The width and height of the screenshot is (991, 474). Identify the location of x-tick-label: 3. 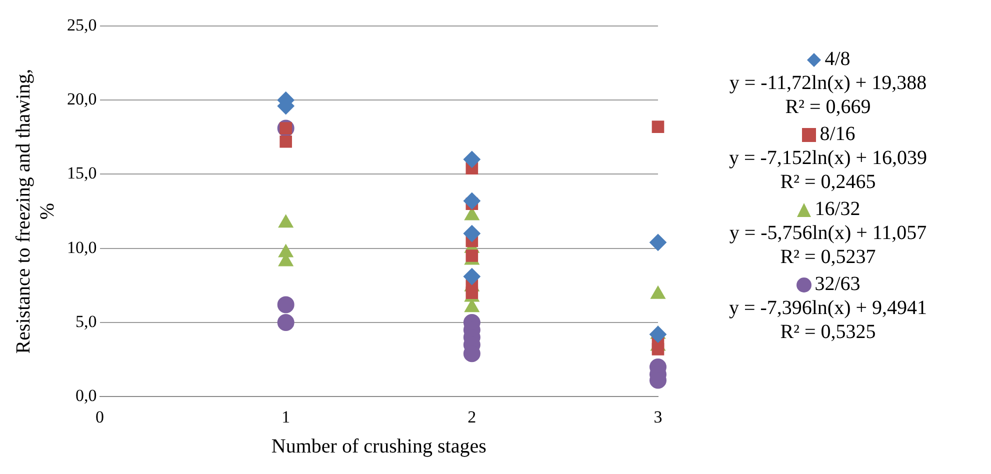
(658, 416).